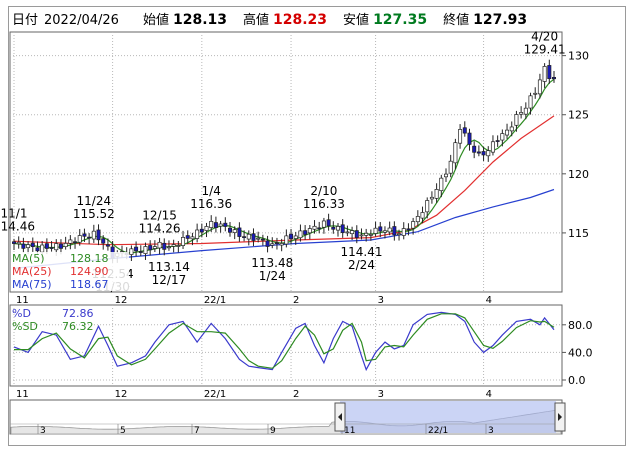 Image resolution: width=634 pixels, height=456 pixels. What do you see at coordinates (296, 300) in the screenshot?
I see `price-xtick-label: 2` at bounding box center [296, 300].